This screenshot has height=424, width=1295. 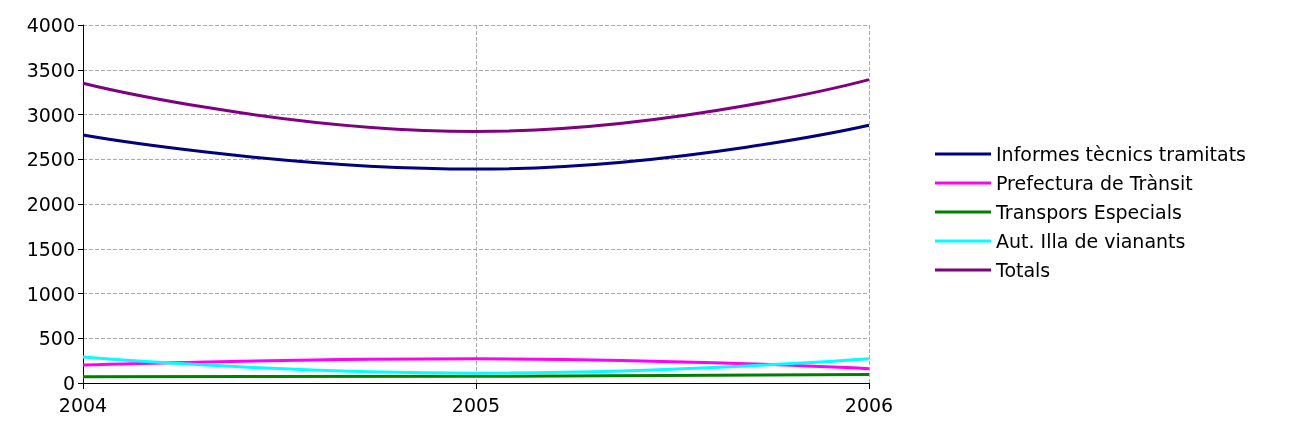 What do you see at coordinates (1121, 154) in the screenshot?
I see `legend-label: Informes tècnics tramitats` at bounding box center [1121, 154].